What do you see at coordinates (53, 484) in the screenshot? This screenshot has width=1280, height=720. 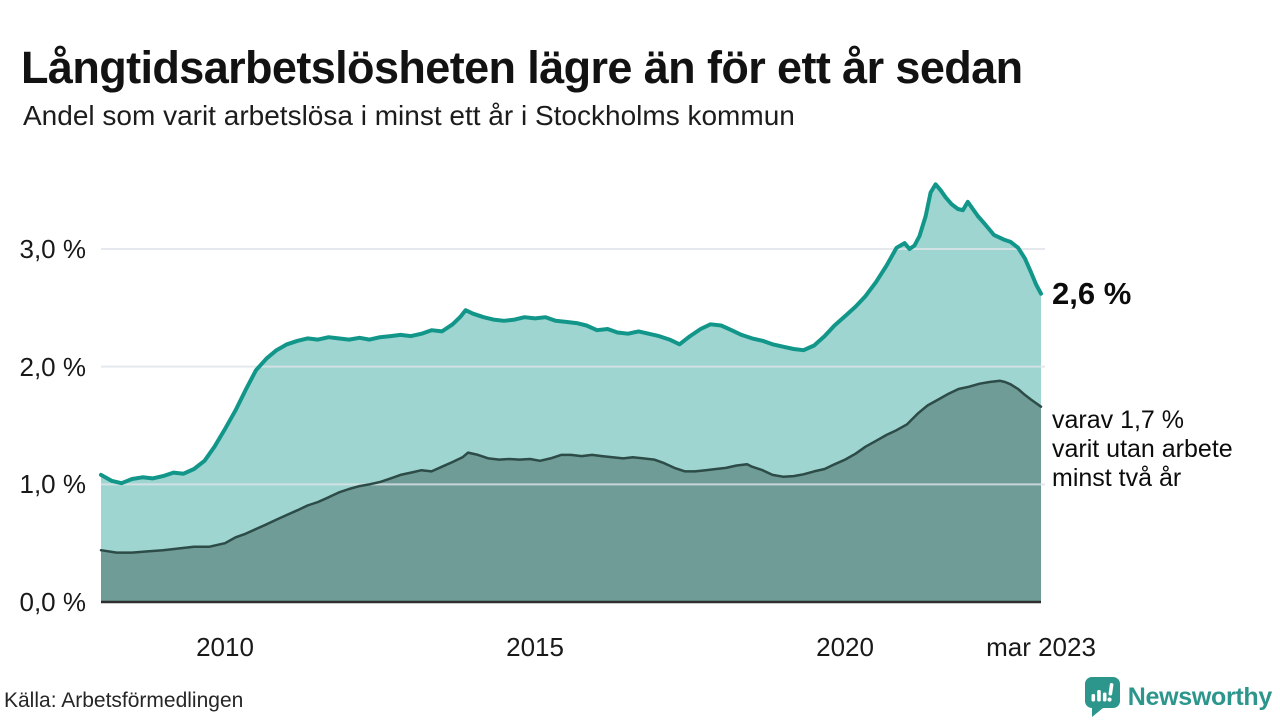 I see `y-tick-label: 1,0 %` at bounding box center [53, 484].